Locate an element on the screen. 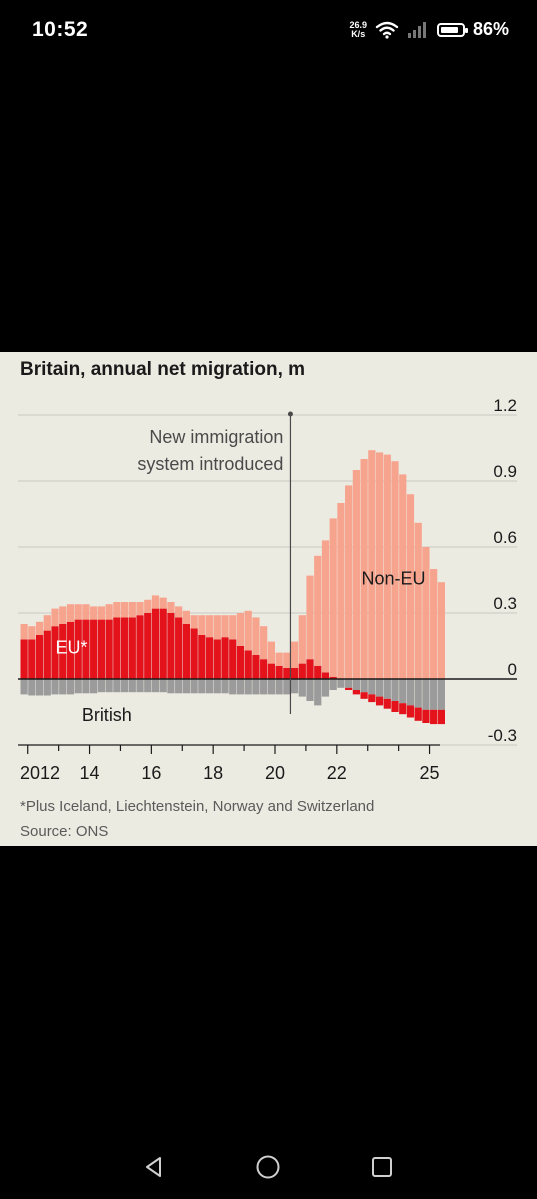 This screenshot has height=1199, width=537. back-button is located at coordinates (154, 1167).